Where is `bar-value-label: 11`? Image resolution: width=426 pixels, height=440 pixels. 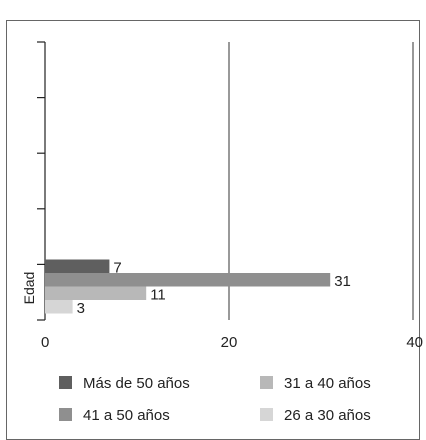
bar-value-label: 11 is located at coordinates (158, 294).